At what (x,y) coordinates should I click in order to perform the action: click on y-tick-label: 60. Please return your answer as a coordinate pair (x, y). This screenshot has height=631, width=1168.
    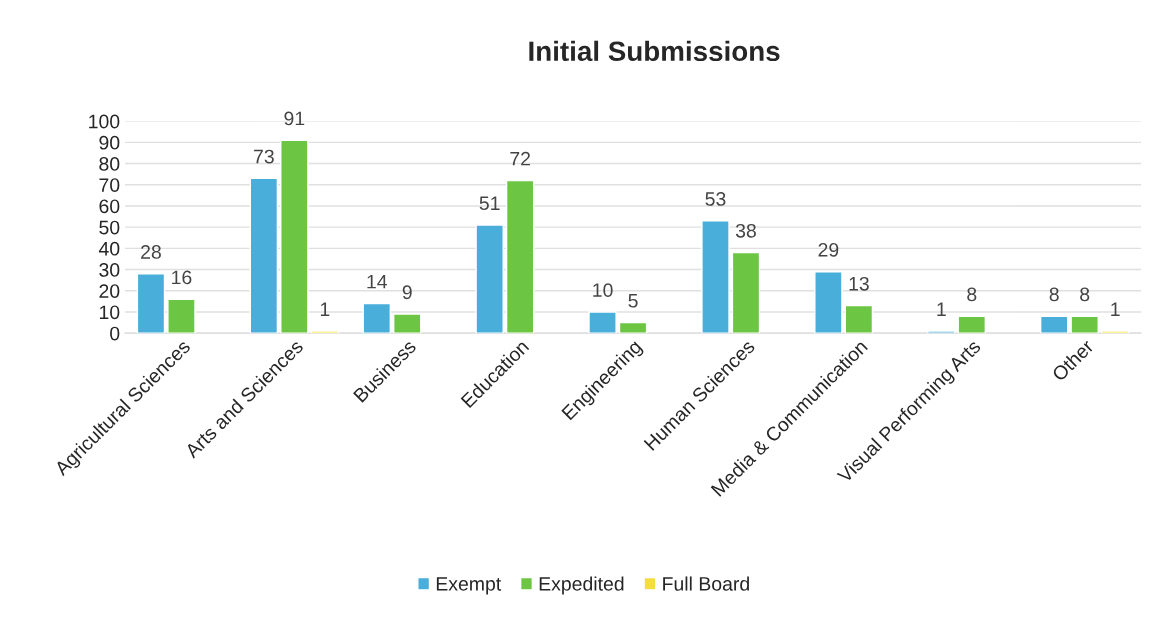
    Looking at the image, I should click on (109, 206).